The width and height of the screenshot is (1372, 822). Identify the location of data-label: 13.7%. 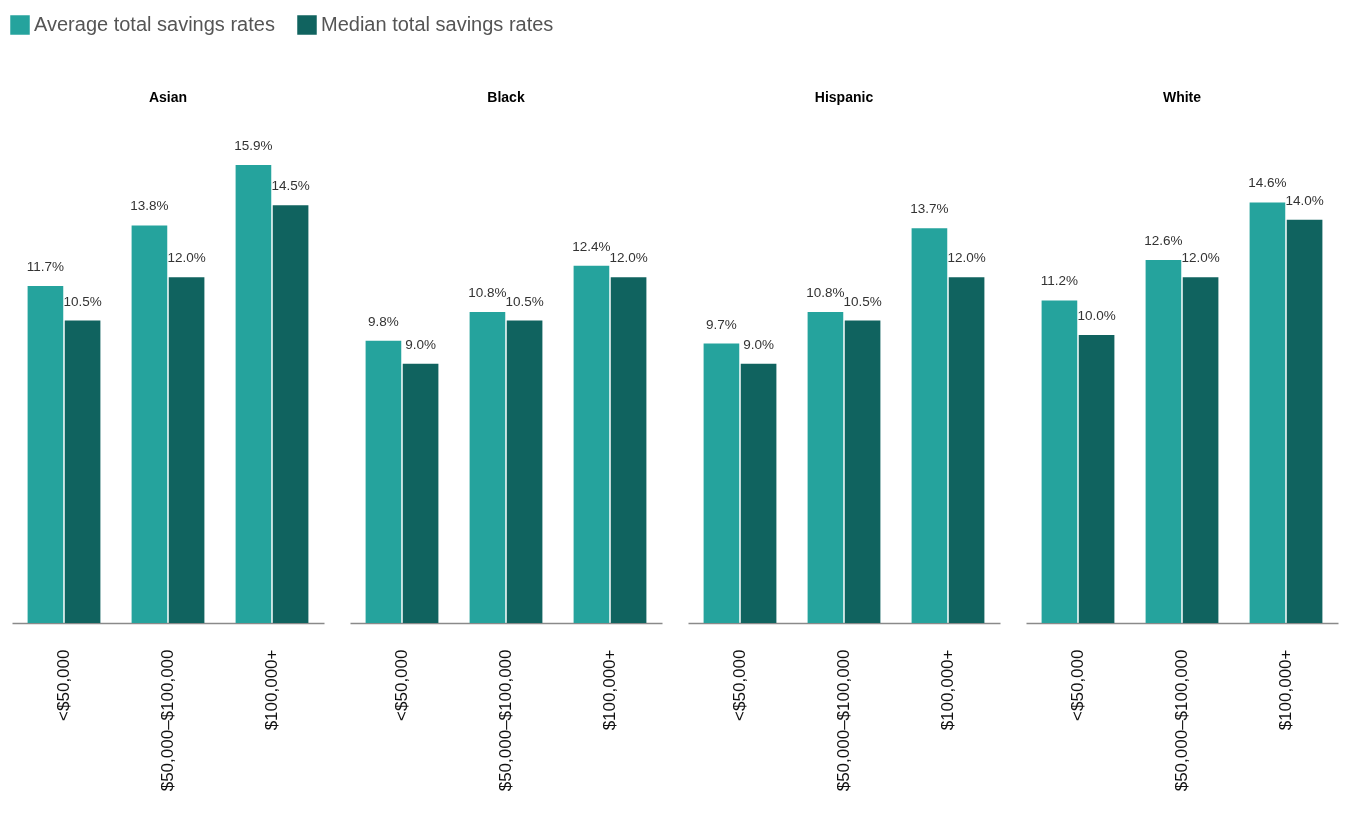
(929, 209).